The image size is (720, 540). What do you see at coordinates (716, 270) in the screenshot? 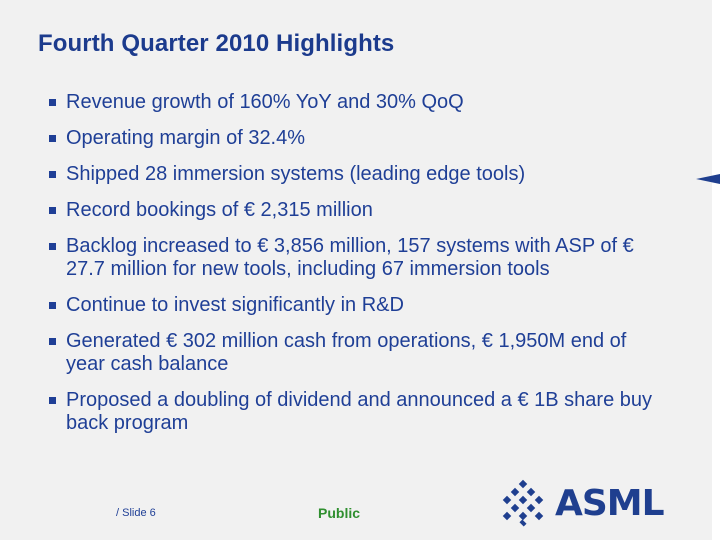
I see `right-edge-strip` at bounding box center [716, 270].